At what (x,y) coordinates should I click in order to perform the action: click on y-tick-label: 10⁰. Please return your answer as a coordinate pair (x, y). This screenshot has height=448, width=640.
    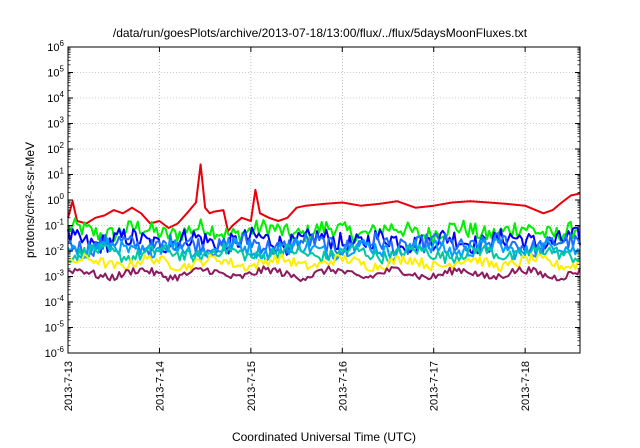
    Looking at the image, I should click on (55, 199).